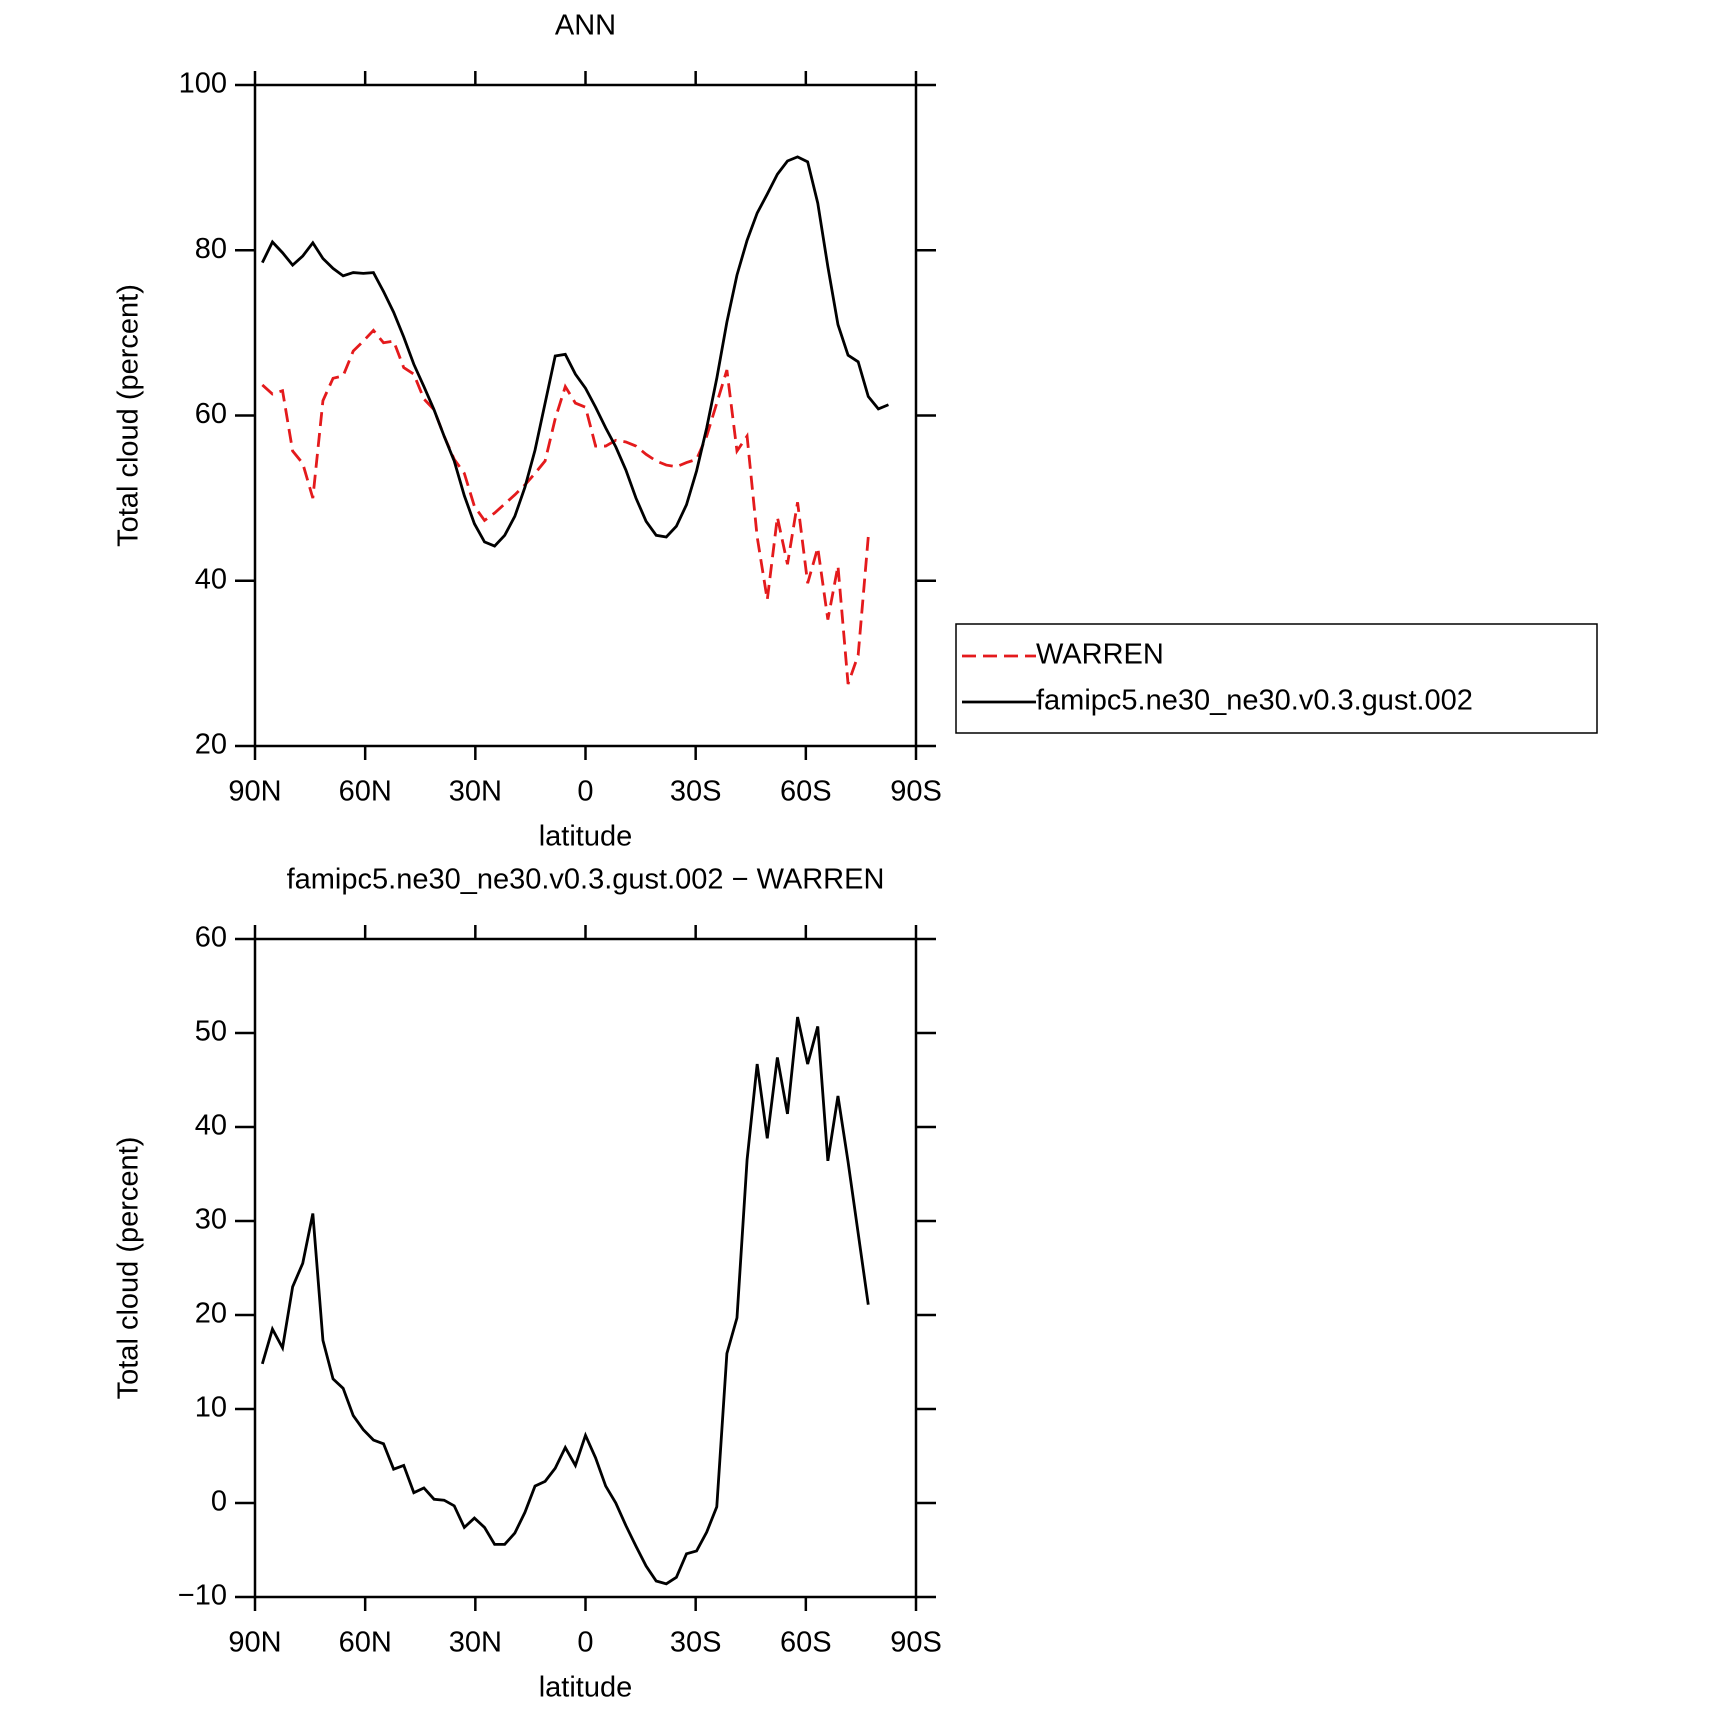 This screenshot has height=1717, width=1710. What do you see at coordinates (202, 1596) in the screenshot?
I see `y-tick-label: −10` at bounding box center [202, 1596].